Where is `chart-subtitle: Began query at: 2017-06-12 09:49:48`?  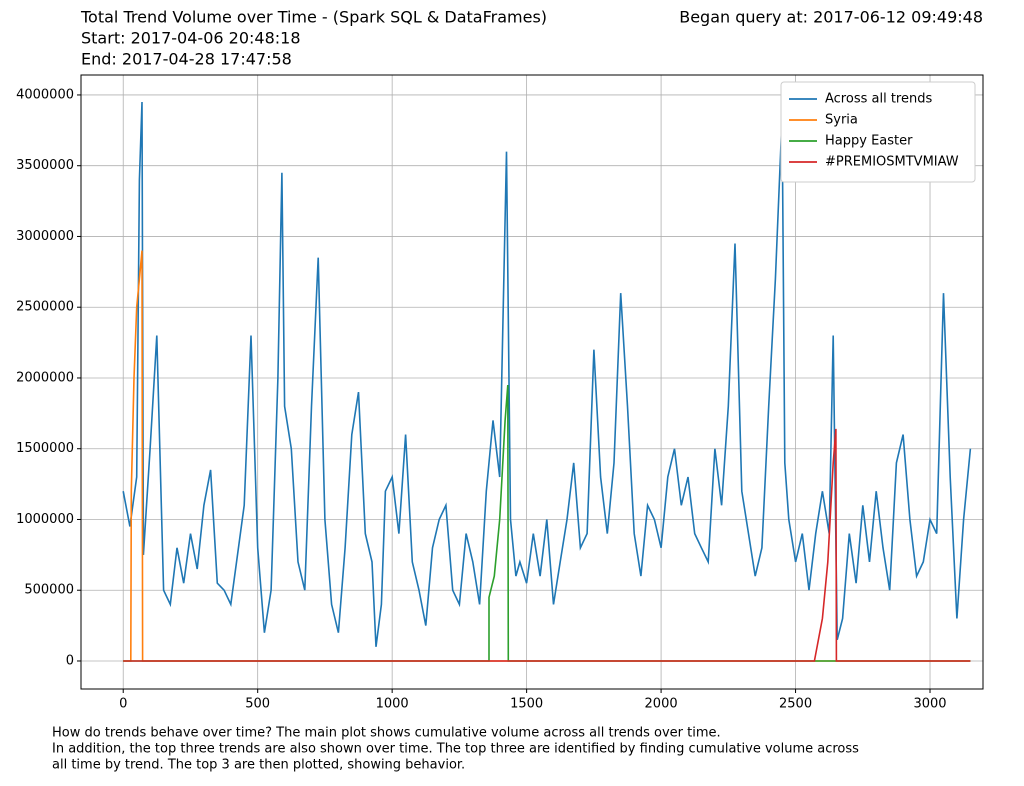
chart-subtitle: Began query at: 2017-06-12 09:49:48 is located at coordinates (831, 17).